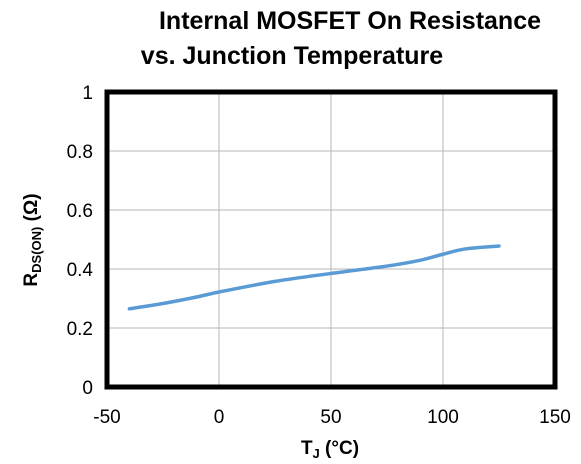  I want to click on y-tick-label-2: 0.4, so click(80, 270).